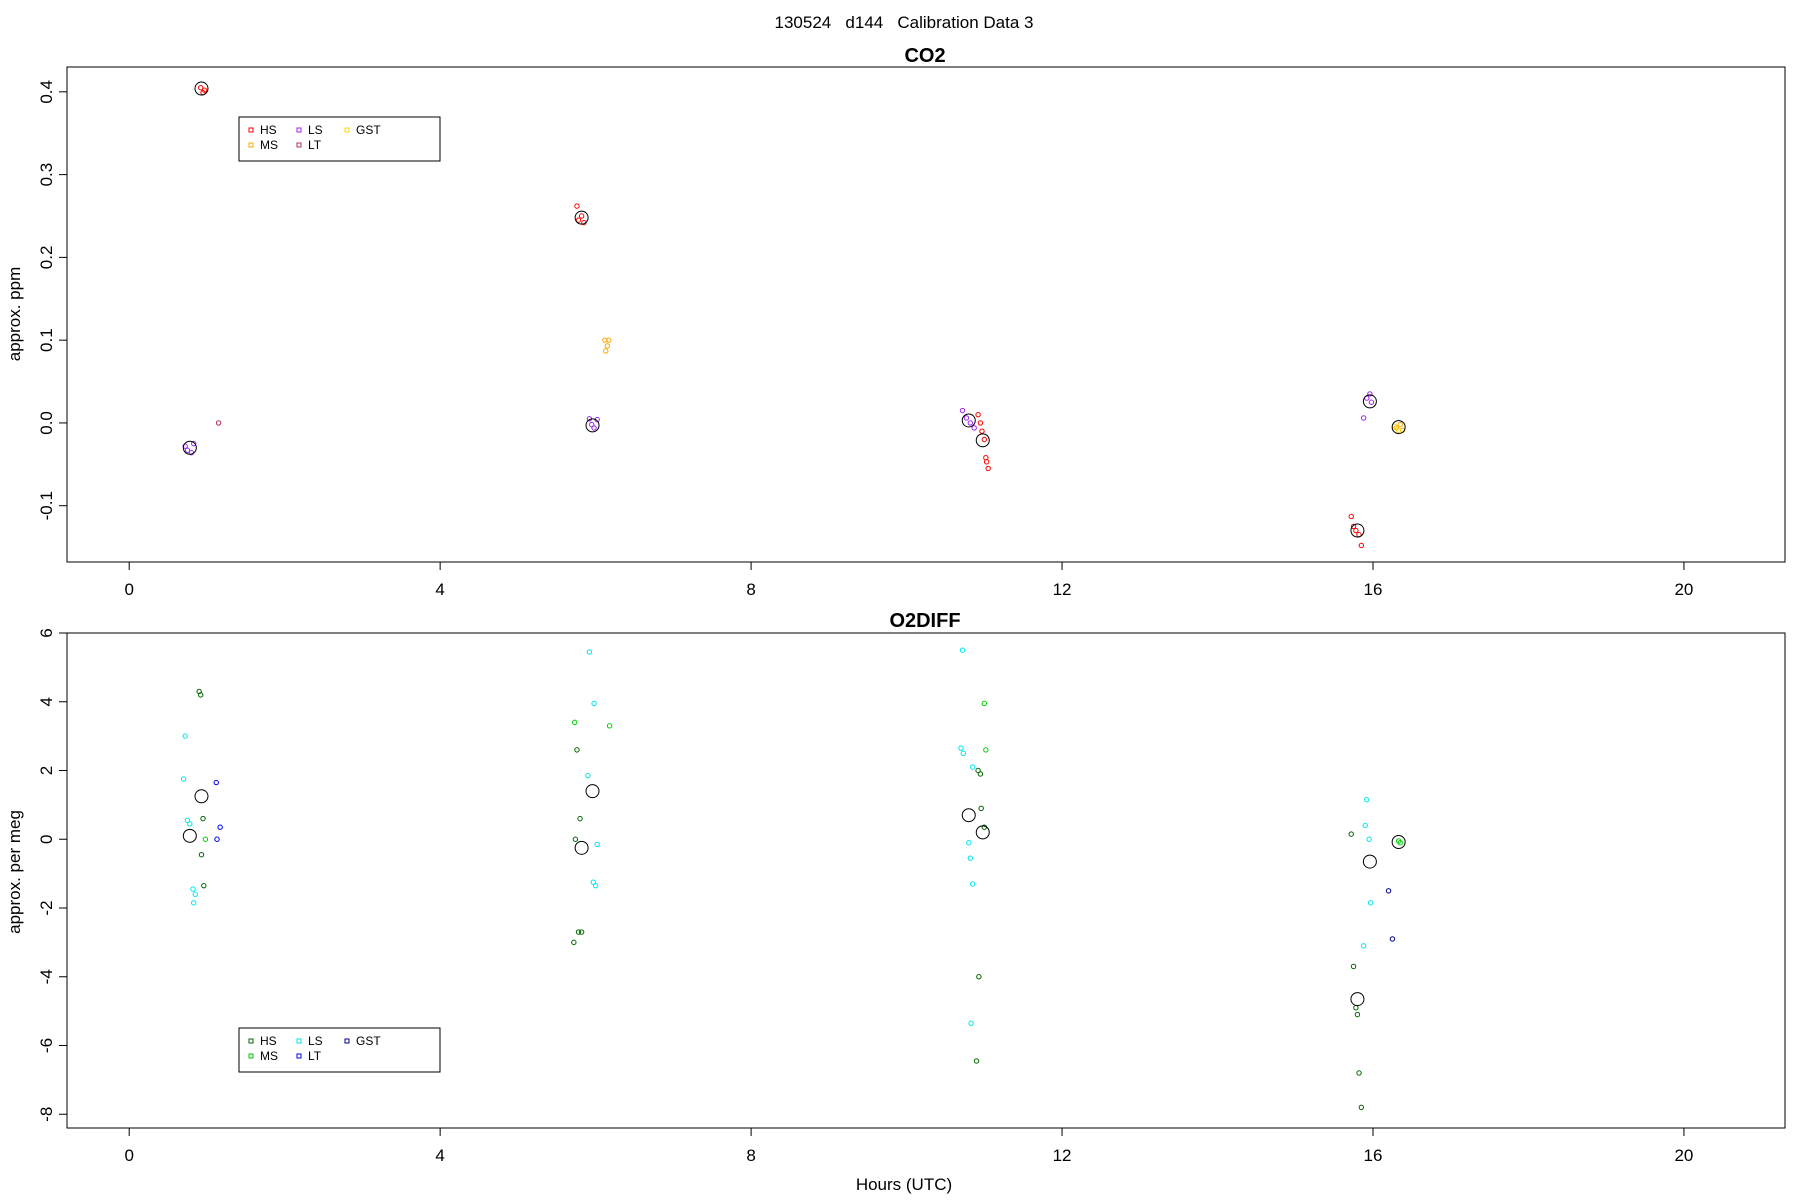 The width and height of the screenshot is (1800, 1200). I want to click on co2-panel-title: CO2, so click(924, 56).